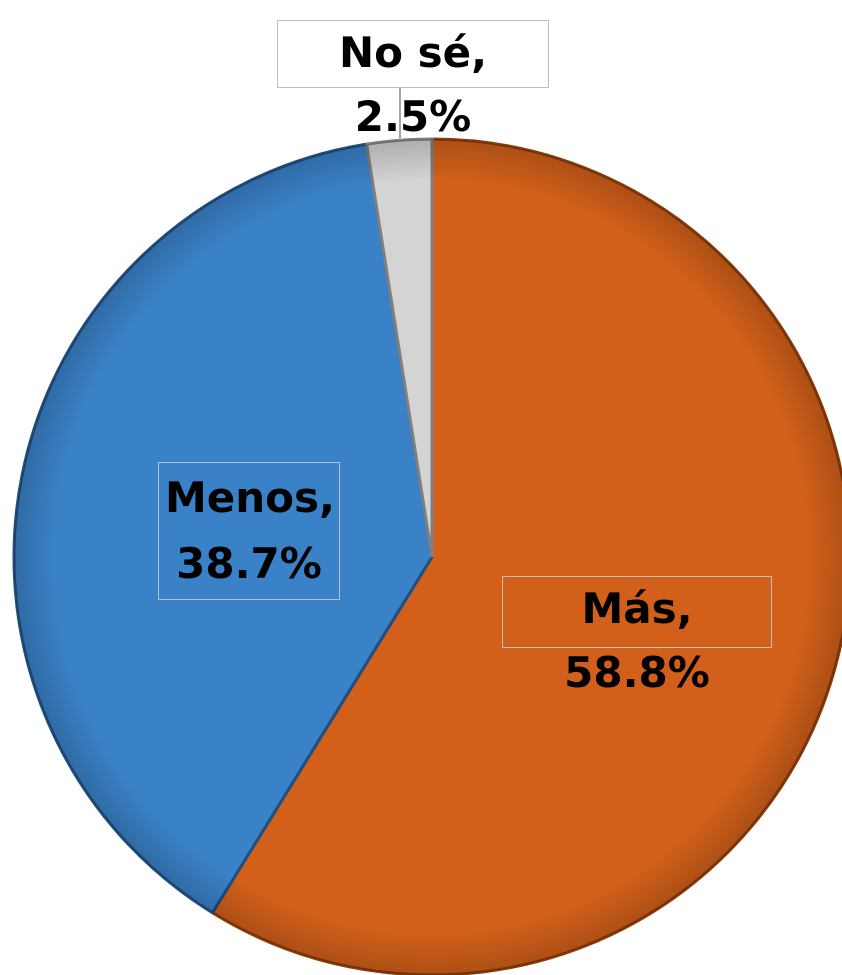 The image size is (842, 975). Describe the element at coordinates (413, 80) in the screenshot. I see `data-label: No sé, 2.5%` at that location.